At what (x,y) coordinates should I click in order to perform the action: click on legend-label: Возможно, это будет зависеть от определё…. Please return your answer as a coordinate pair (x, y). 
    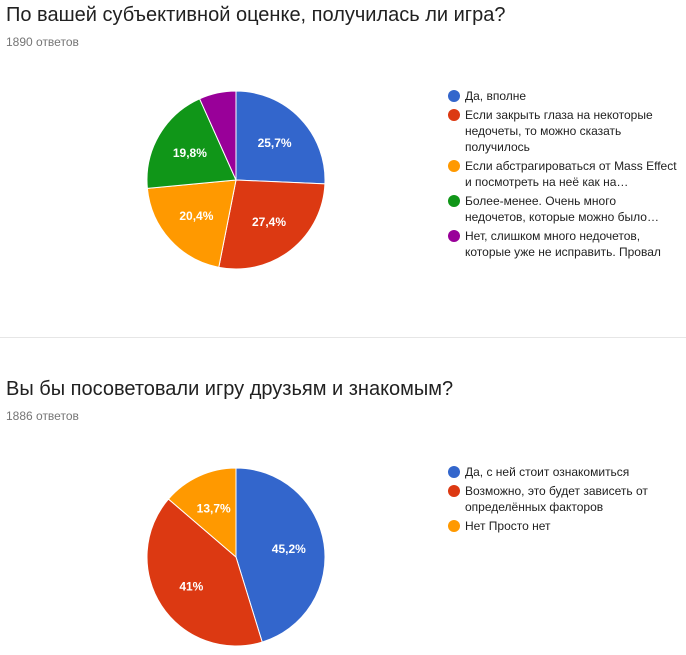
    Looking at the image, I should click on (556, 499).